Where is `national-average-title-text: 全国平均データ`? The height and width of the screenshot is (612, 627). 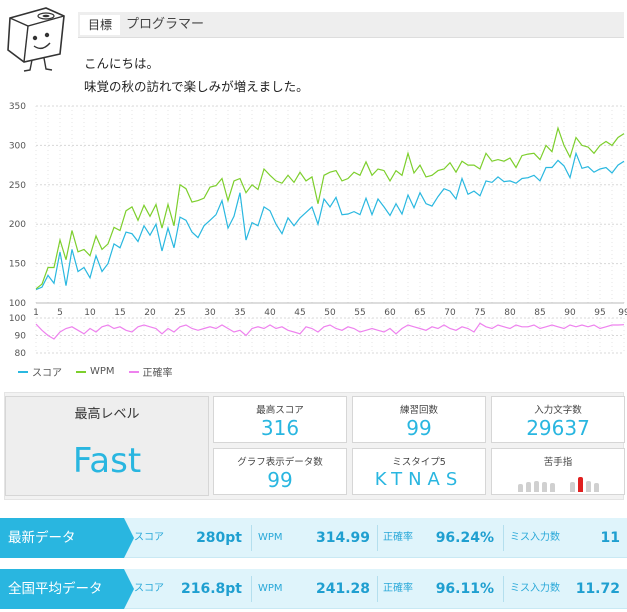 national-average-title-text: 全国平均データ is located at coordinates (55, 589).